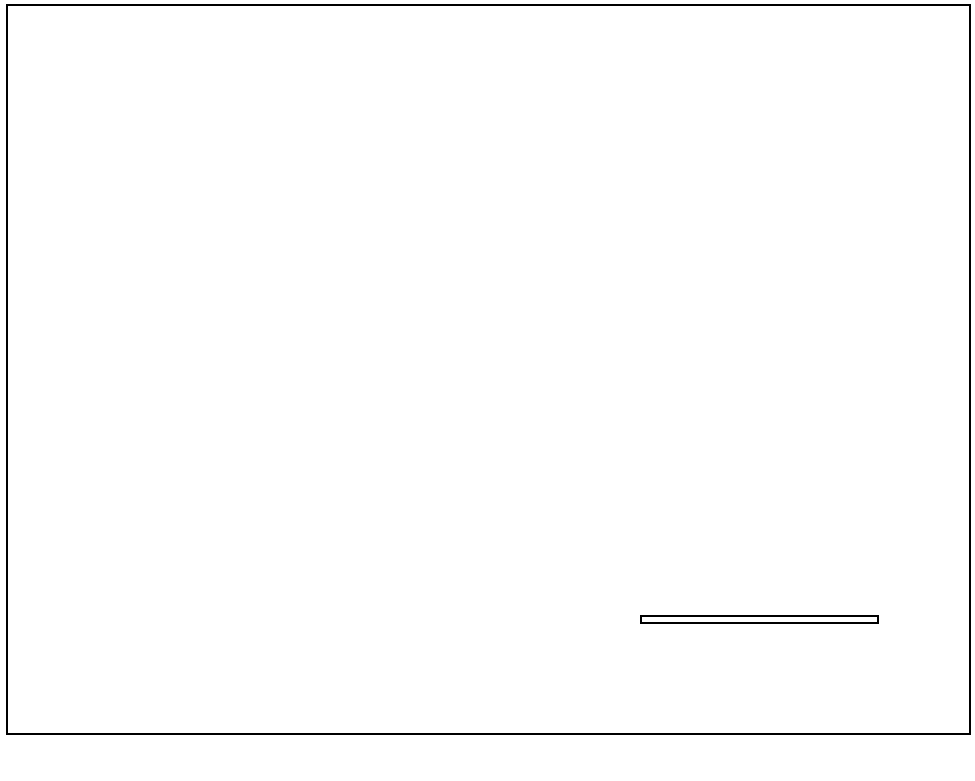 Image resolution: width=975 pixels, height=781 pixels. I want to click on copyright-line2, so click(641, 753).